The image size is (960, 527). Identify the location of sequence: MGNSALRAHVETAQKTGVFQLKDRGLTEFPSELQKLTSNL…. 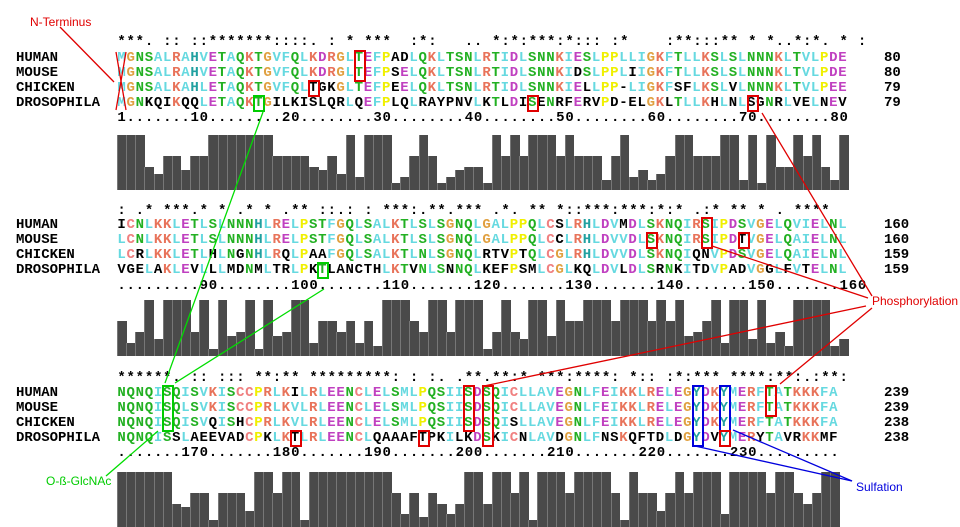
(482, 73).